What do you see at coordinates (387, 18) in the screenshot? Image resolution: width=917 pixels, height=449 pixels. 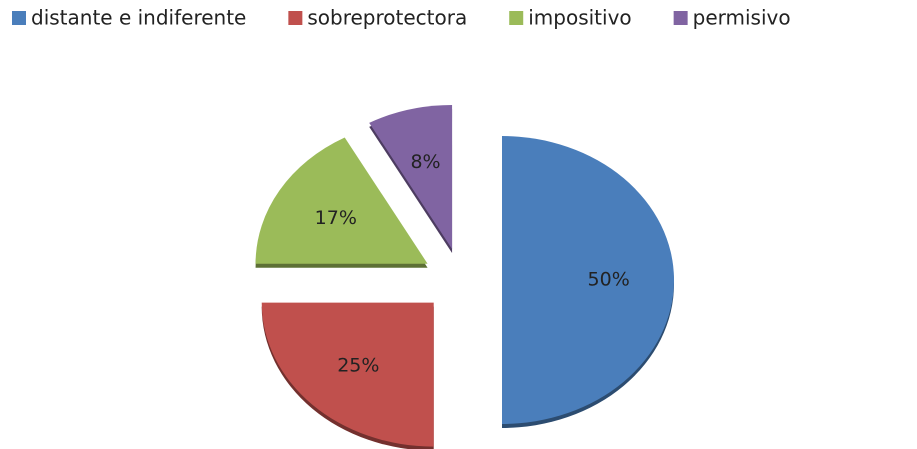 I see `legend-label: sobreprotectora` at bounding box center [387, 18].